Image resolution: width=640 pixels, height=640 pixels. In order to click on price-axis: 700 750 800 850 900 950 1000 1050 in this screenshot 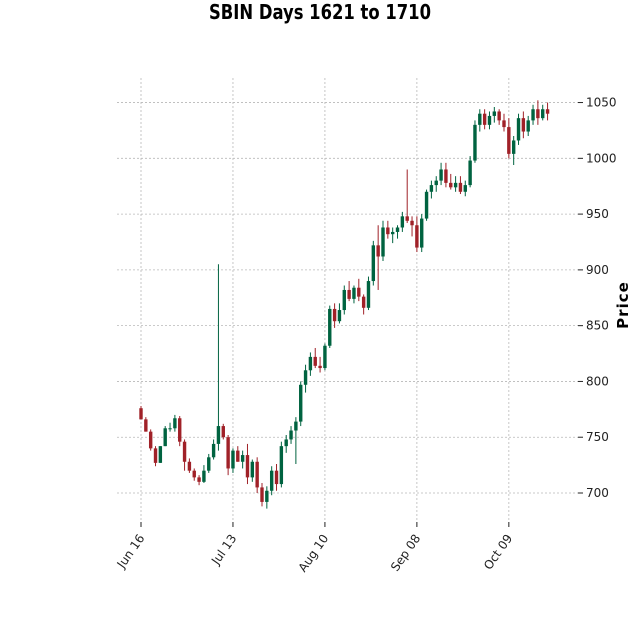, I will do `click(597, 298)`.